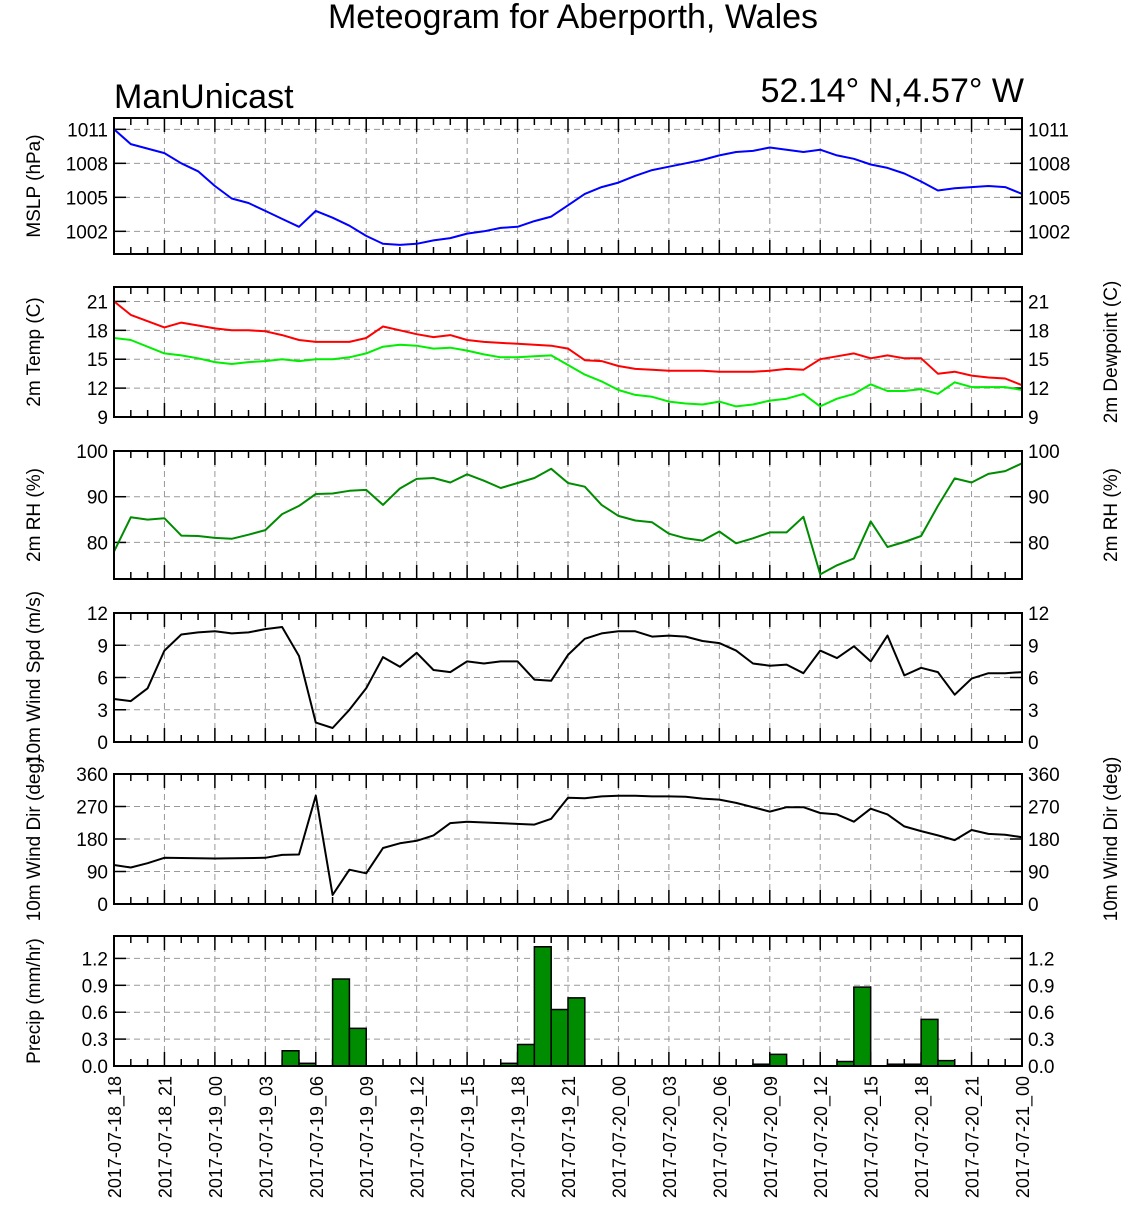  I want to click on y-tick-label-right: 180, so click(1044, 840).